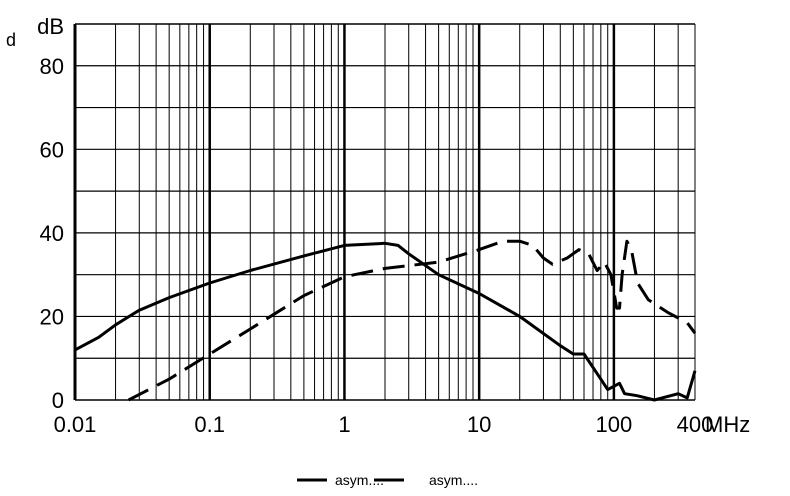 This screenshot has height=496, width=790. I want to click on y-axis-label: dB, so click(50, 26).